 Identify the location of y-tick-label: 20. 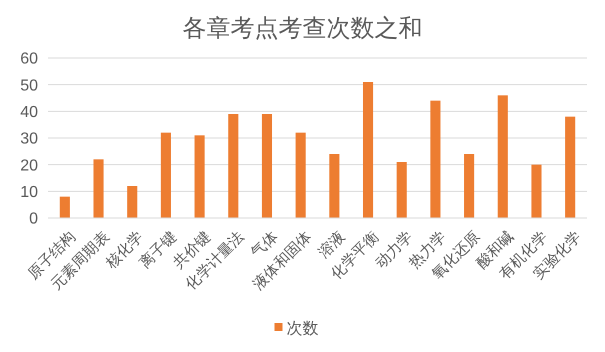
(29, 165).